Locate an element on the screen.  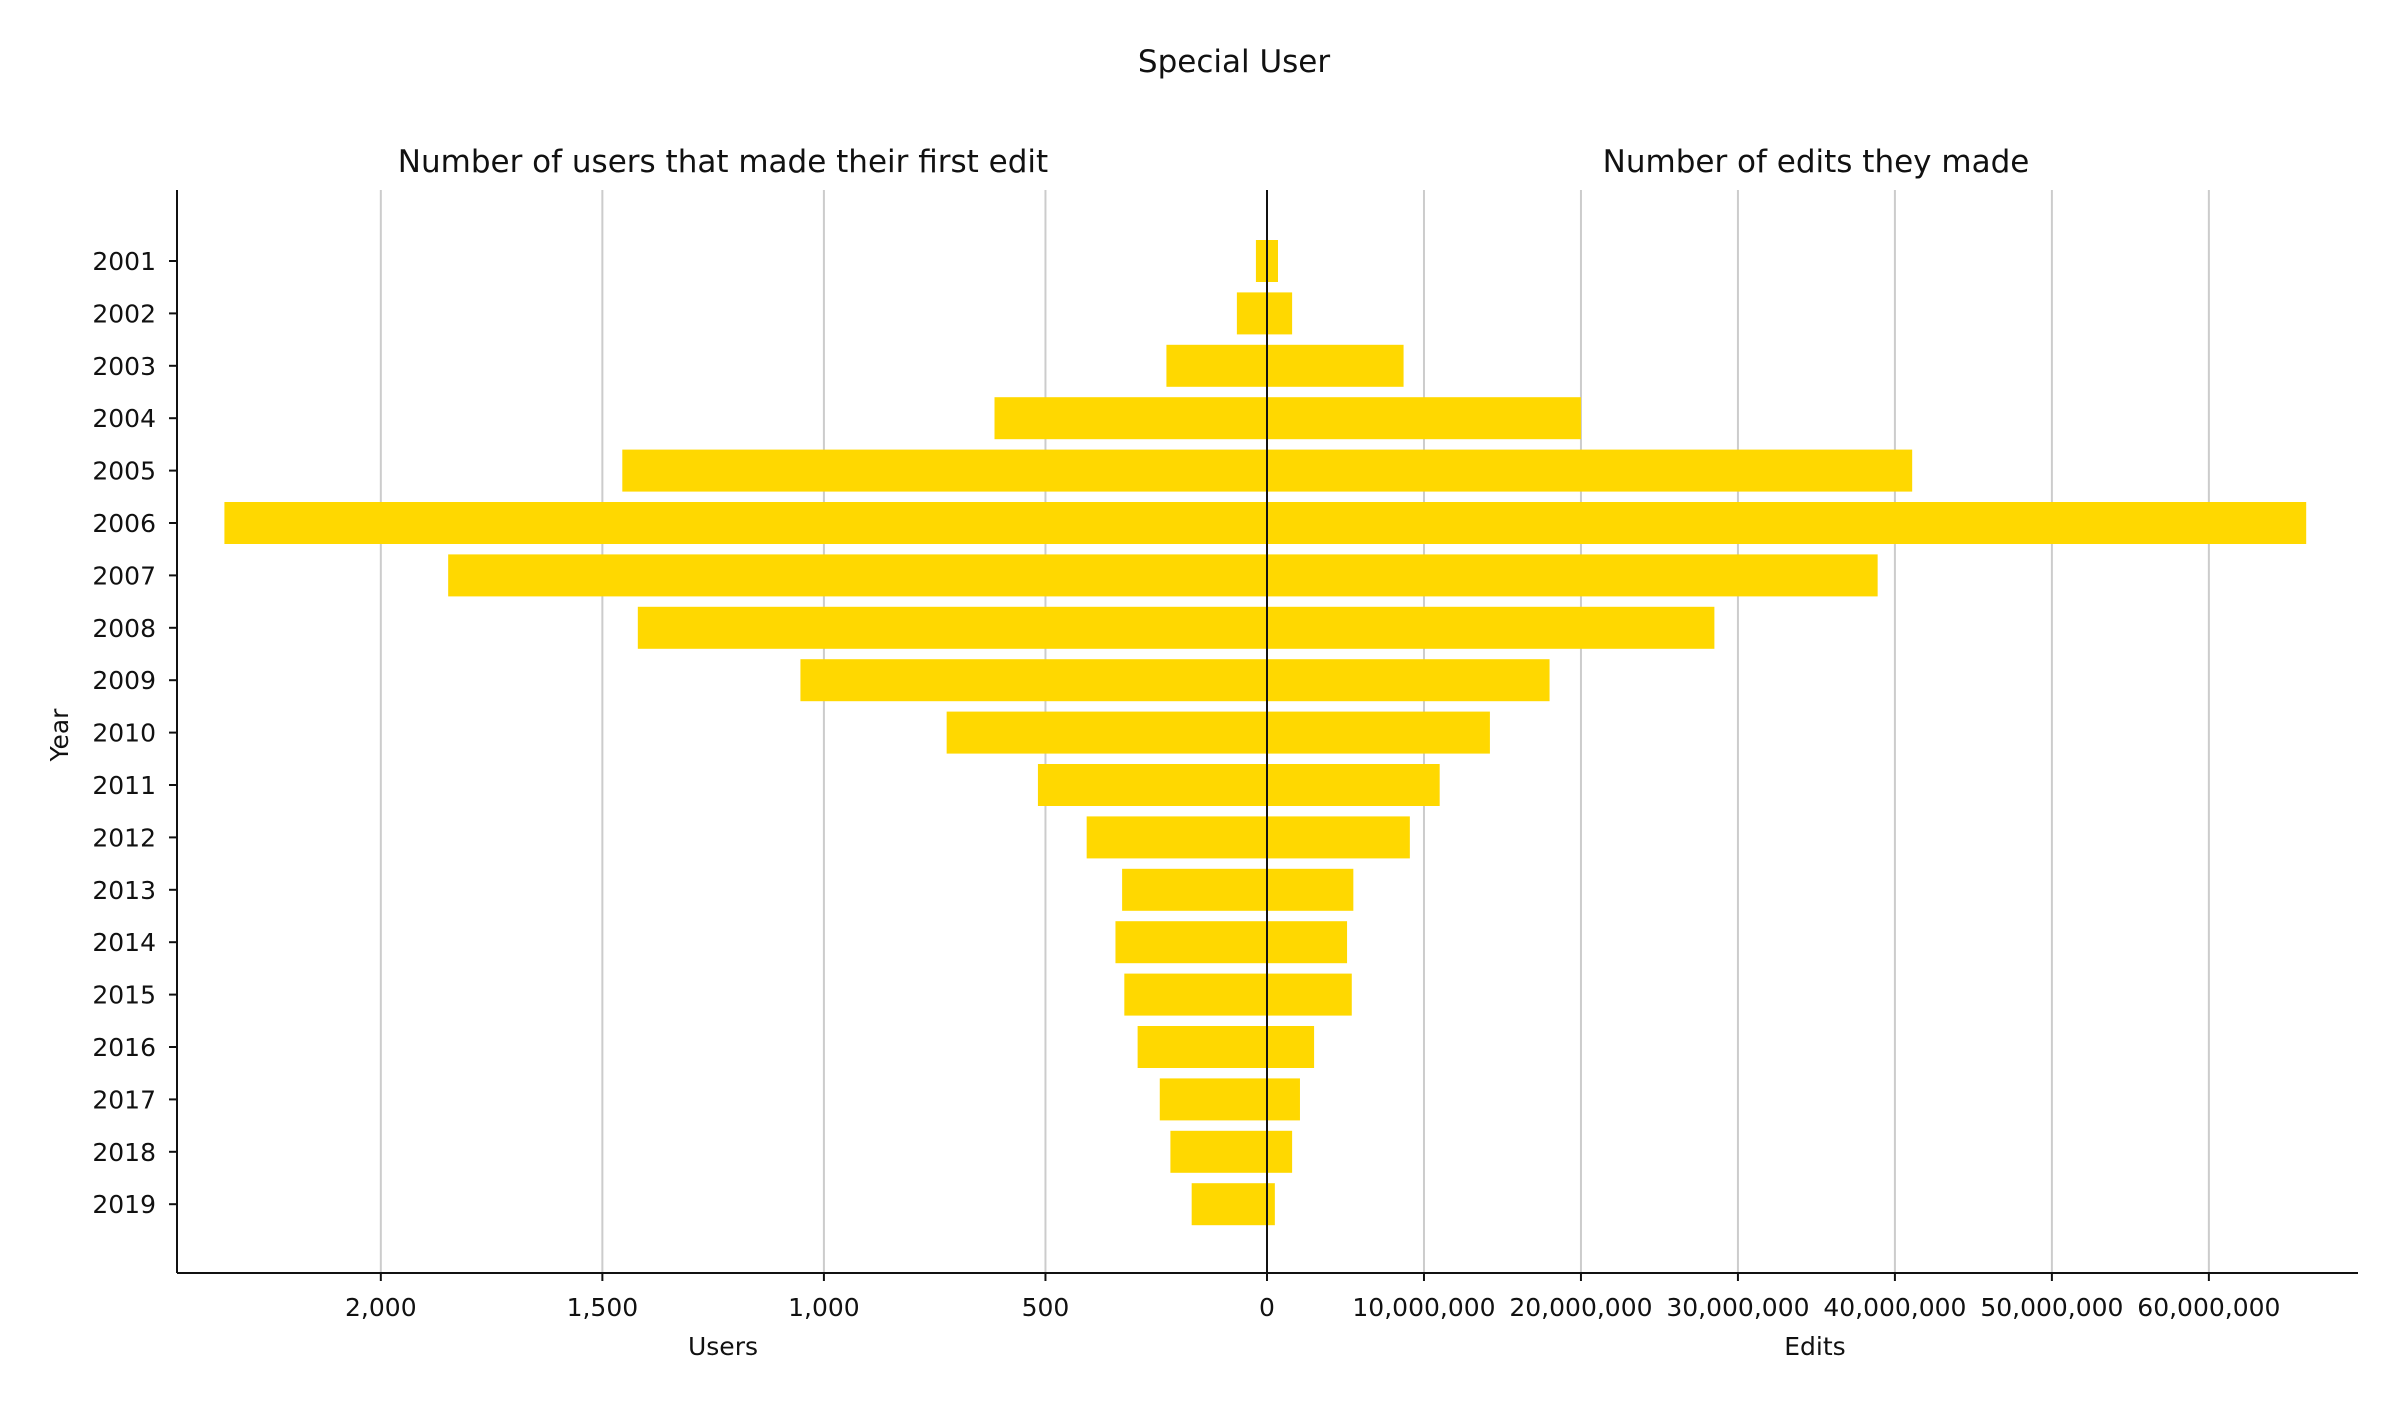
bar-users-2002 is located at coordinates (1251, 313).